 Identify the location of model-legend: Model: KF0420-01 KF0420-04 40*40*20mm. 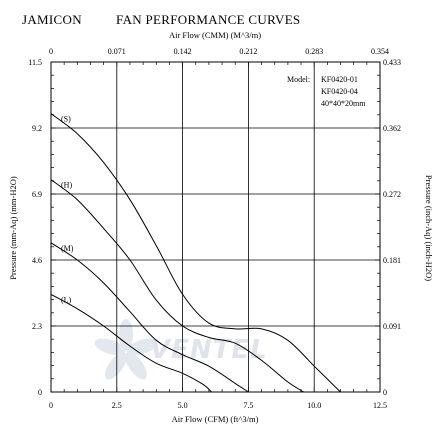
(326, 91).